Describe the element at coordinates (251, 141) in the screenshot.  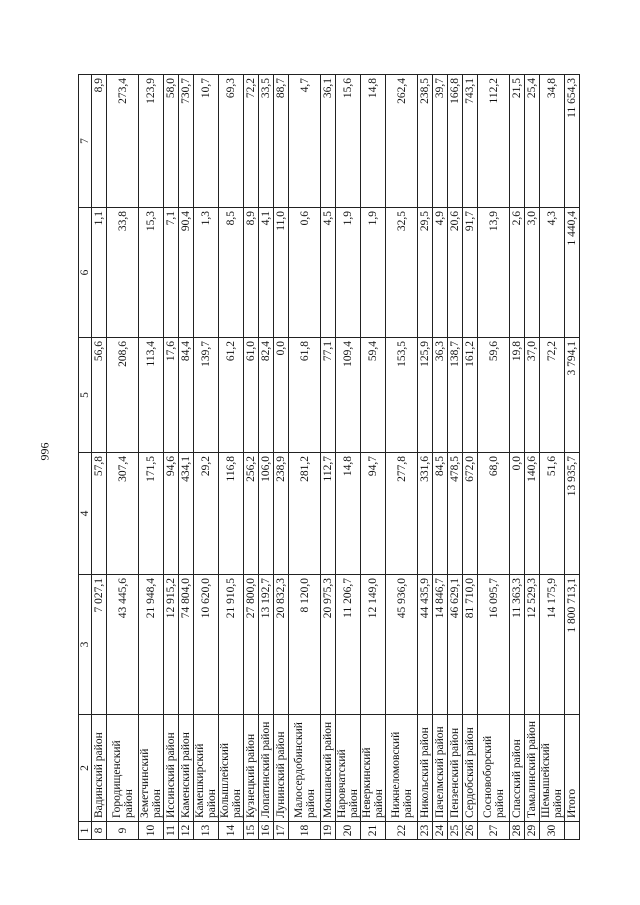
I see `value-col7: 72,2` at that location.